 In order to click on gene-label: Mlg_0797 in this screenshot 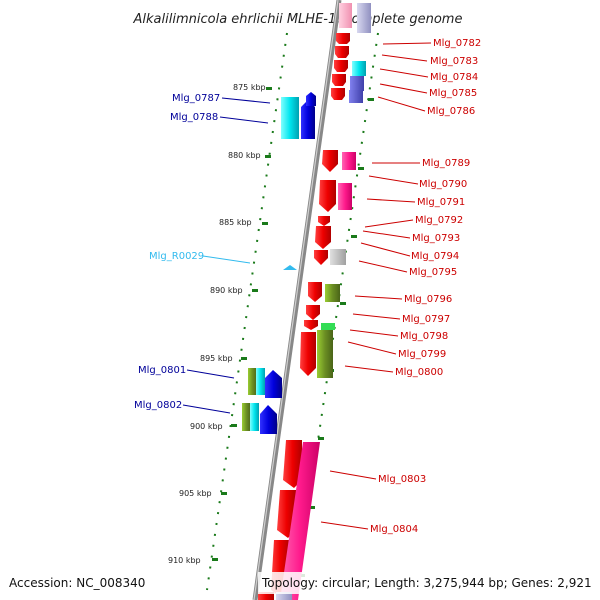, I will do `click(426, 319)`.